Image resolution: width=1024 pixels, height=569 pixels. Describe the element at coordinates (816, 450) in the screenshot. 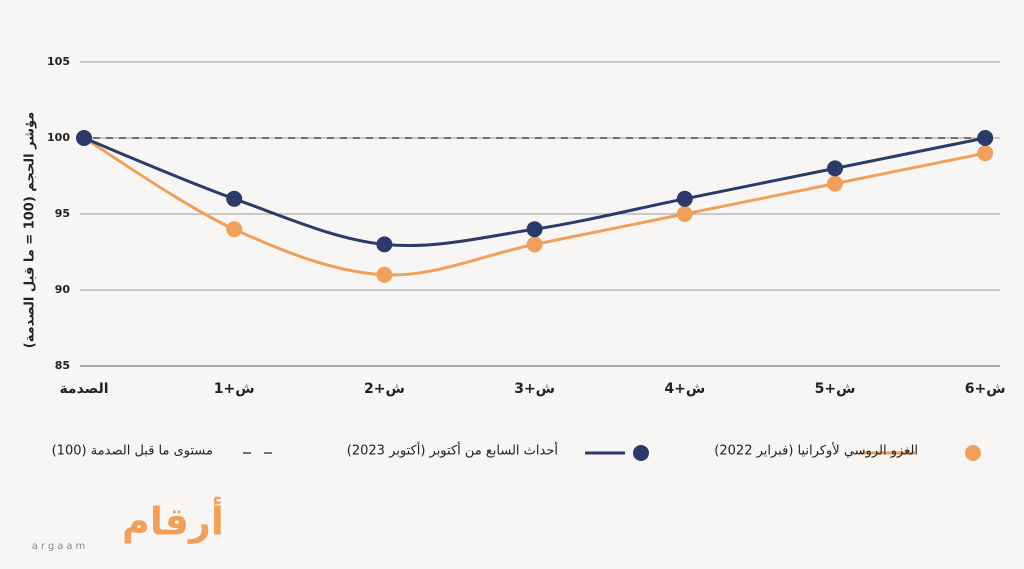

I see `legend-label: الغزو الروسي لأوكرانيا (فبراير 2022)` at that location.